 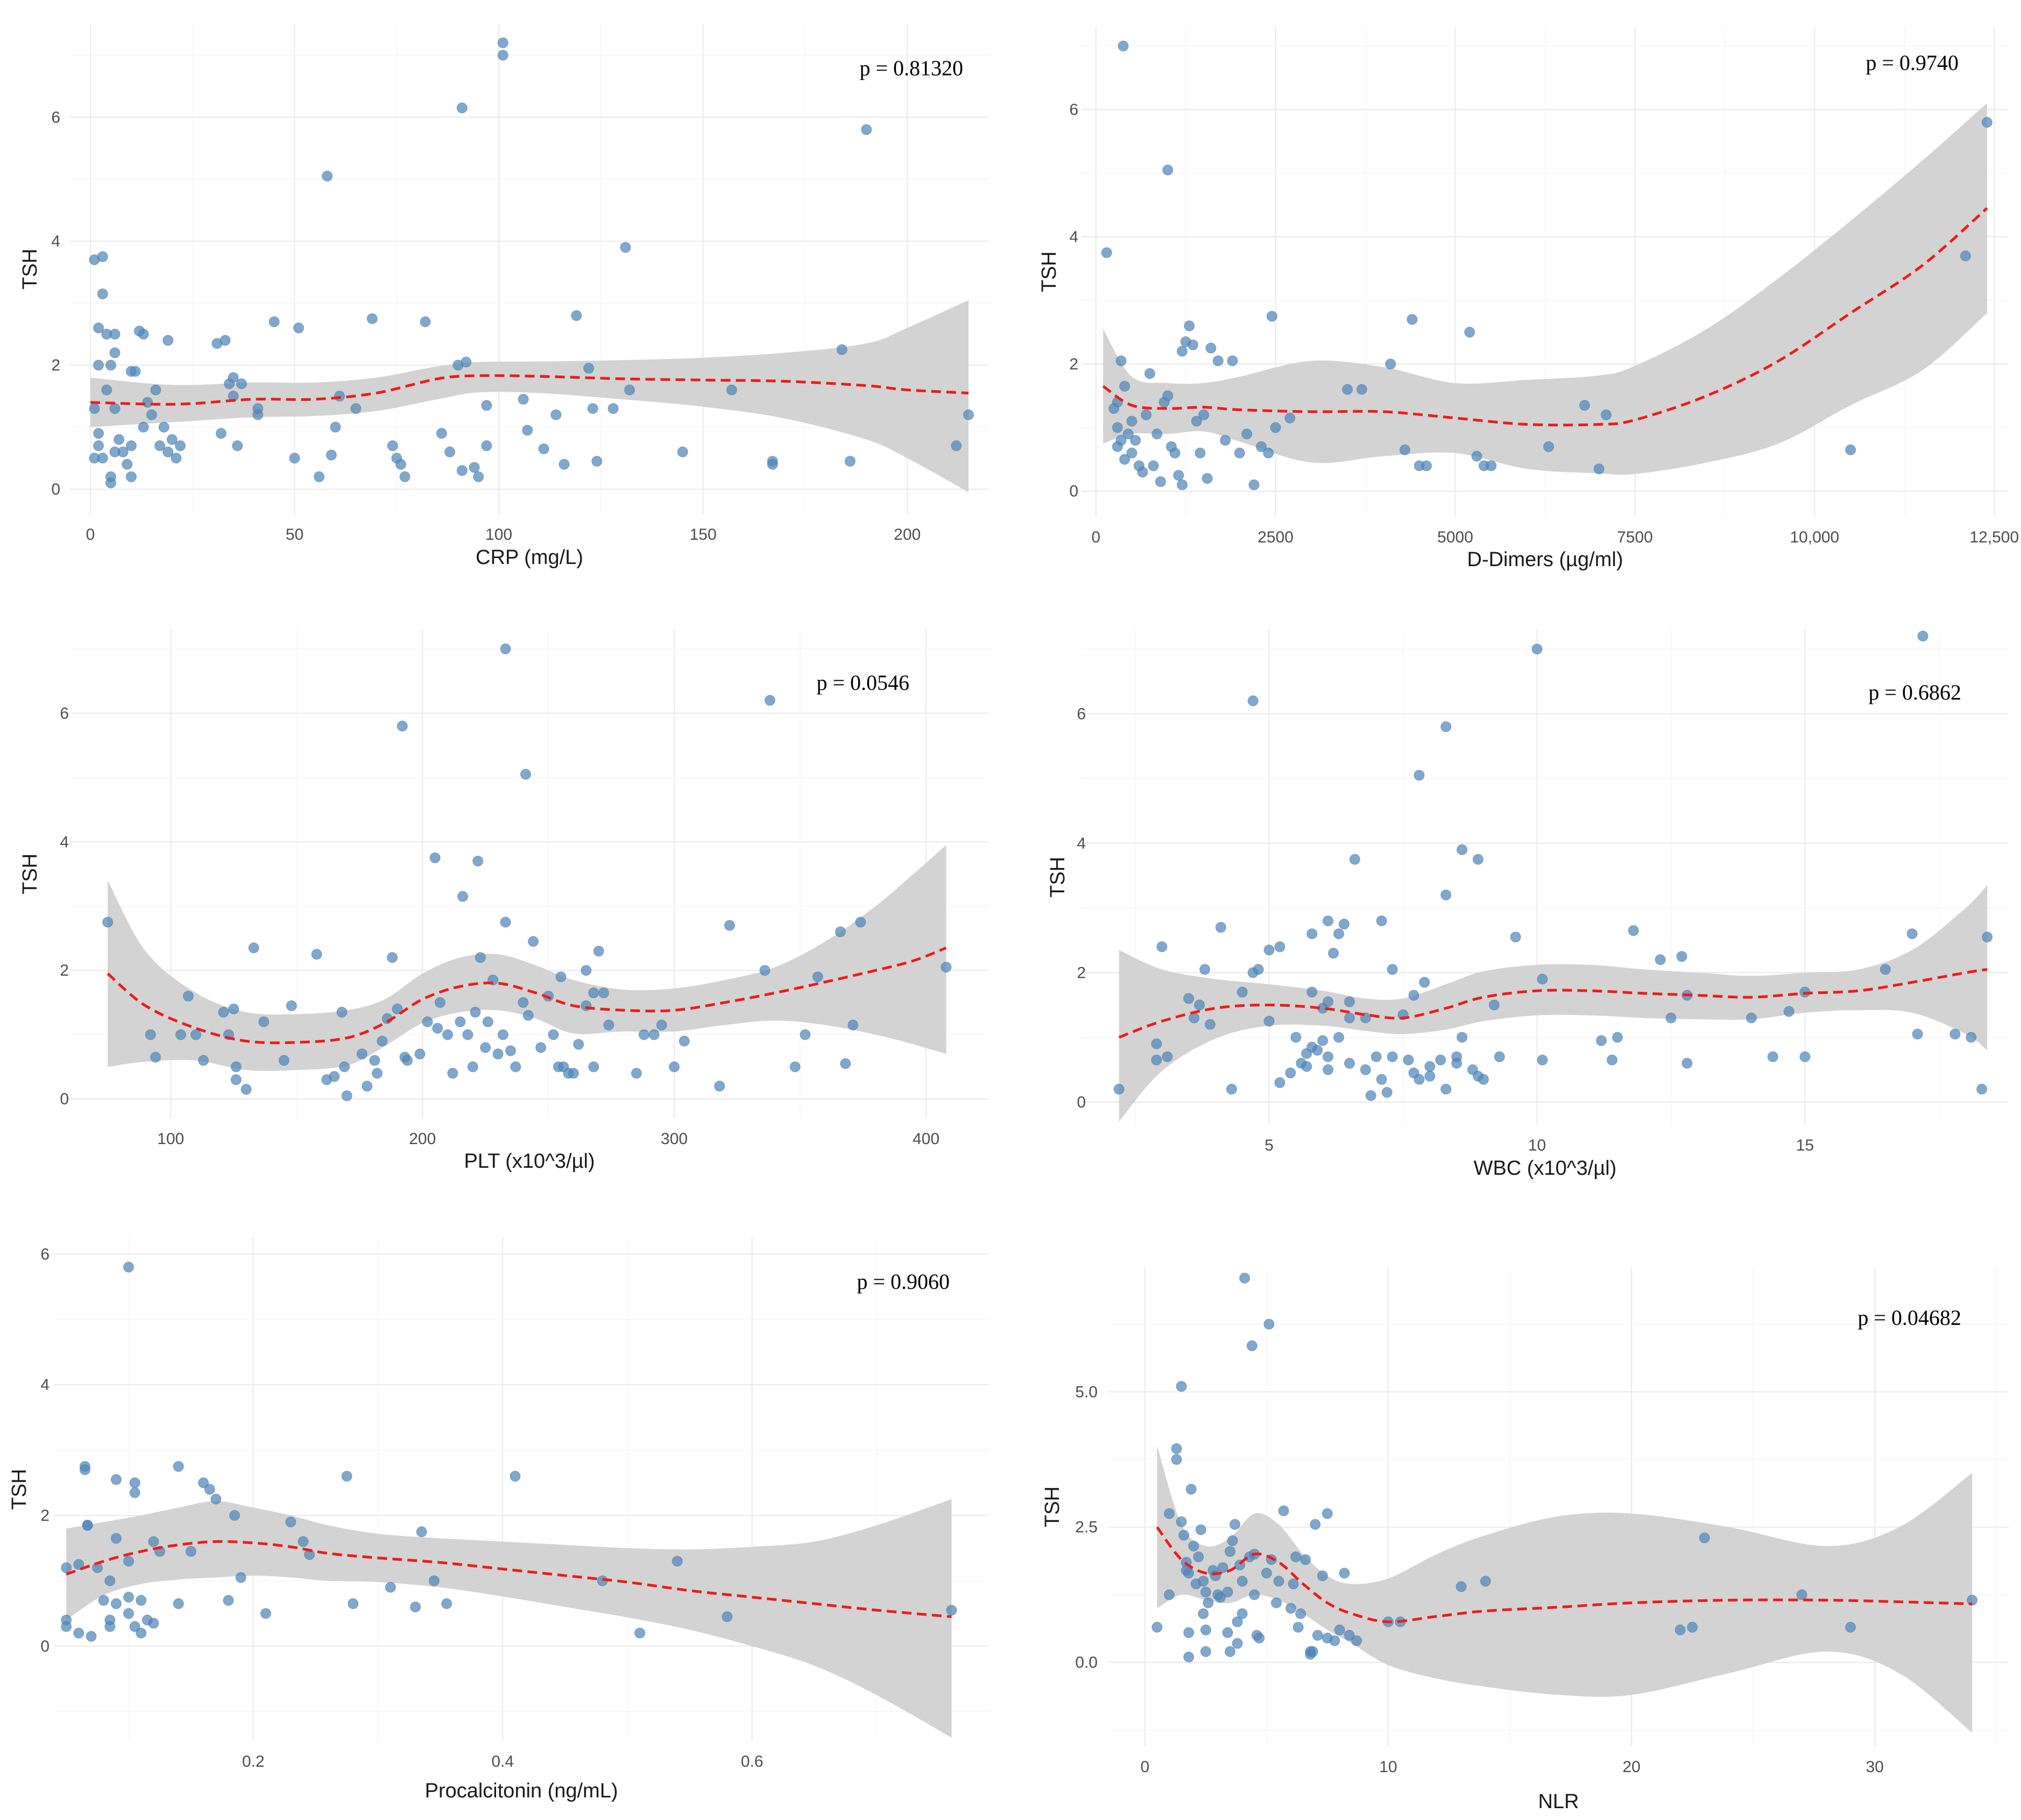 What do you see at coordinates (1553, 866) in the screenshot?
I see `data-points` at bounding box center [1553, 866].